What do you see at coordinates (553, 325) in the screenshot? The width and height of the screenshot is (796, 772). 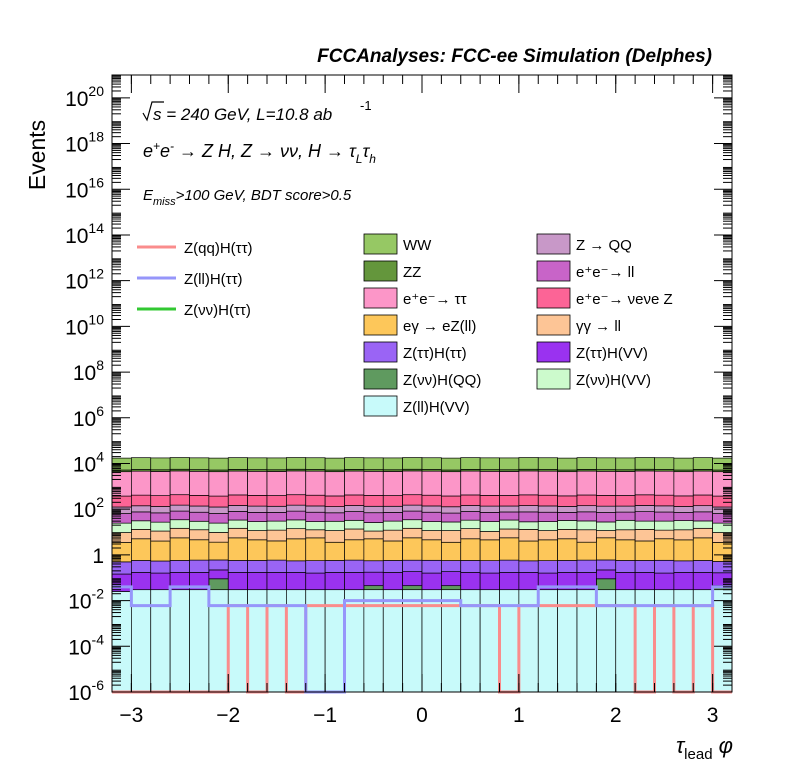 I see `legend-swatch-ll` at bounding box center [553, 325].